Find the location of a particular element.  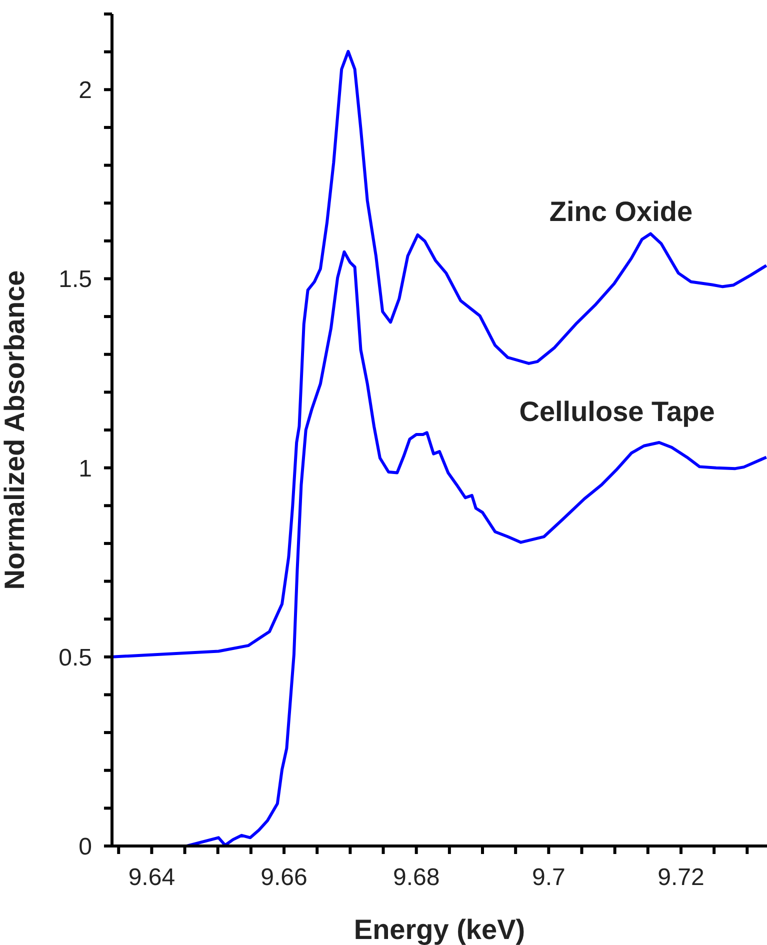

annotation: Cellulose Tape is located at coordinates (617, 412).